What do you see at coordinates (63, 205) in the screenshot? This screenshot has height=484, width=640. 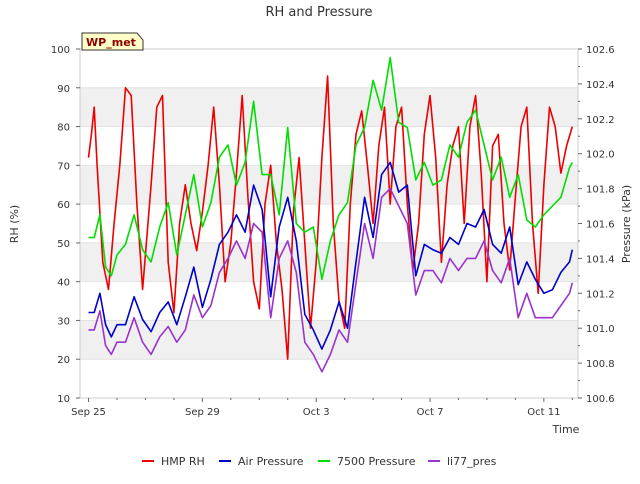 I see `y-tick-label: 60` at bounding box center [63, 205].